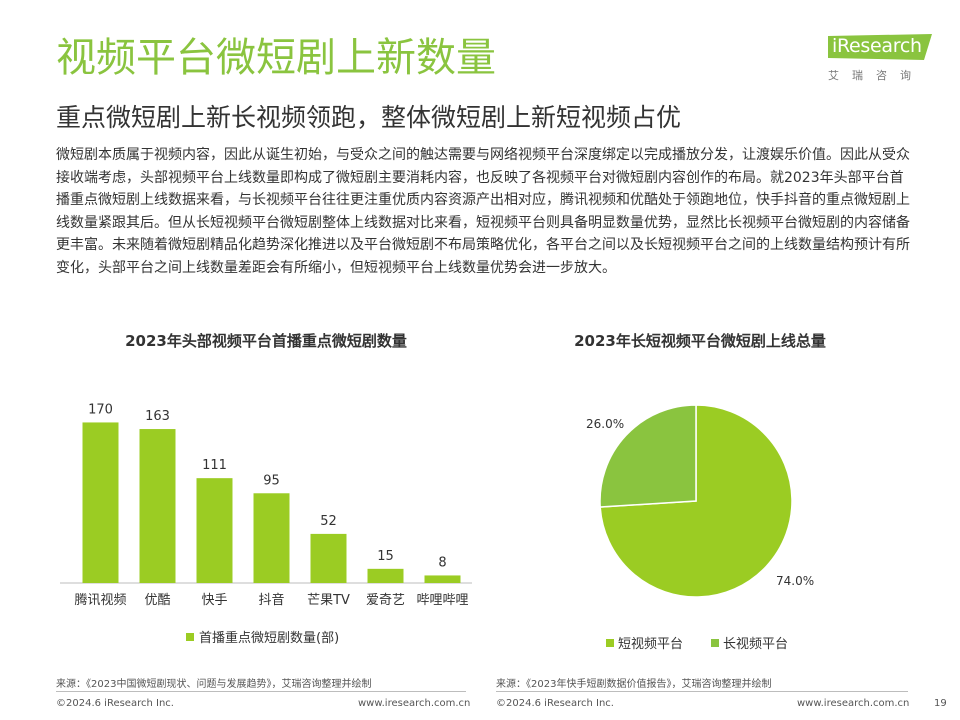 This screenshot has height=720, width=960. I want to click on page-number: 19, so click(940, 703).